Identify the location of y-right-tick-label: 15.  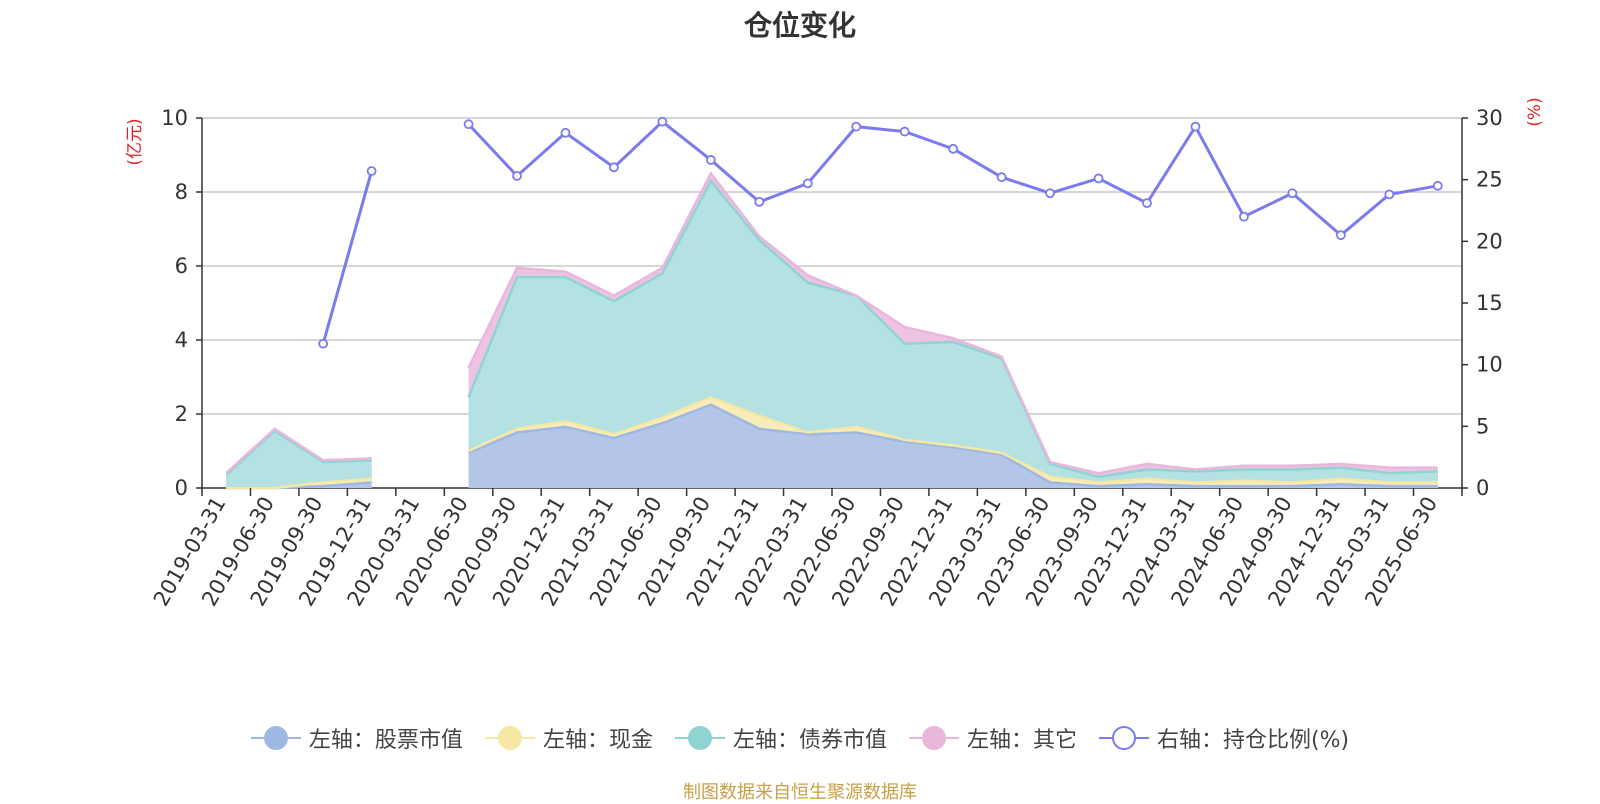
(1489, 303).